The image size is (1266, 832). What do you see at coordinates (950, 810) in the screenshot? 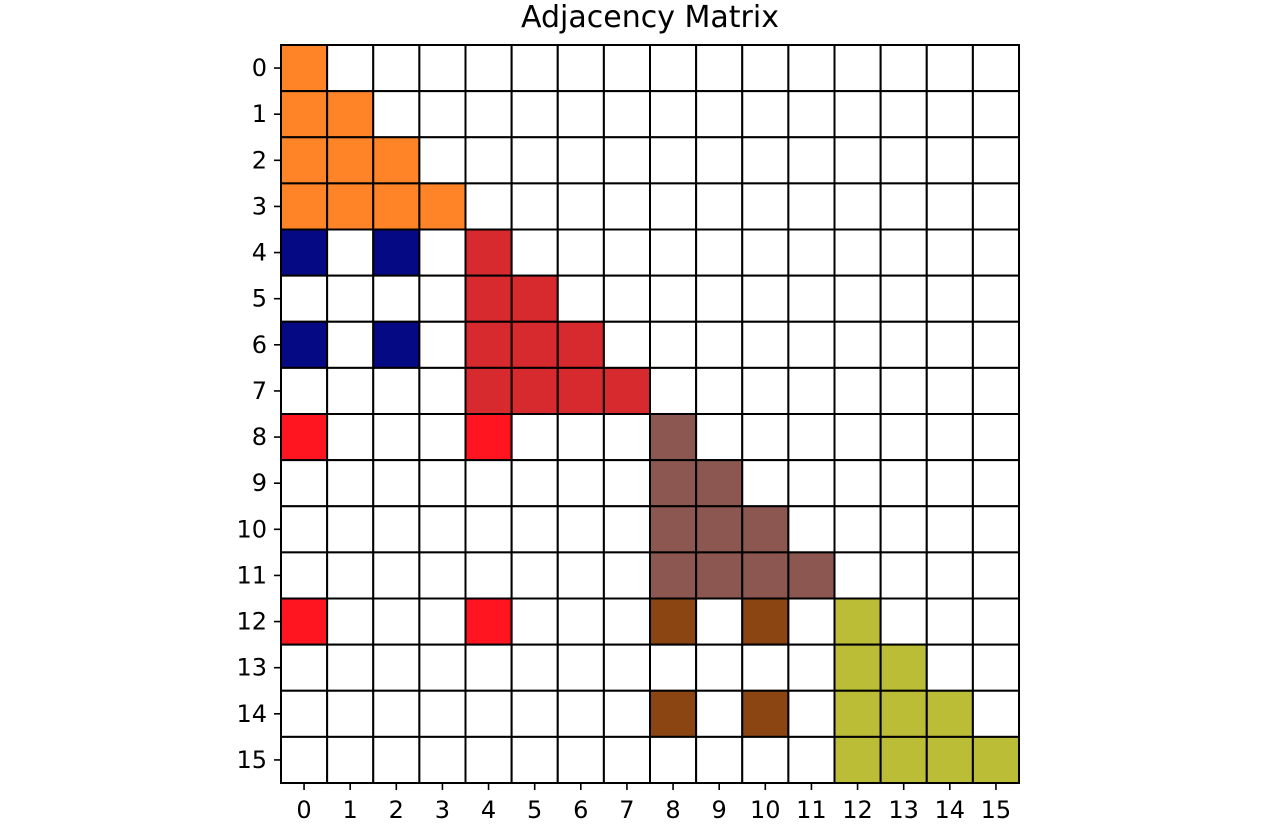
I see `x-tick-label-14: 14` at bounding box center [950, 810].